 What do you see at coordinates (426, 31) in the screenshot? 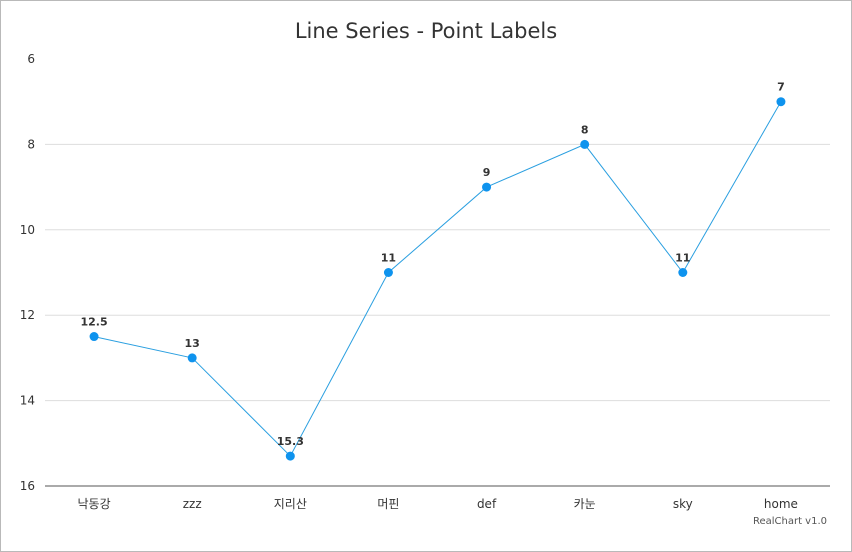
I see `chart-title: Line Series - Point Labels` at bounding box center [426, 31].